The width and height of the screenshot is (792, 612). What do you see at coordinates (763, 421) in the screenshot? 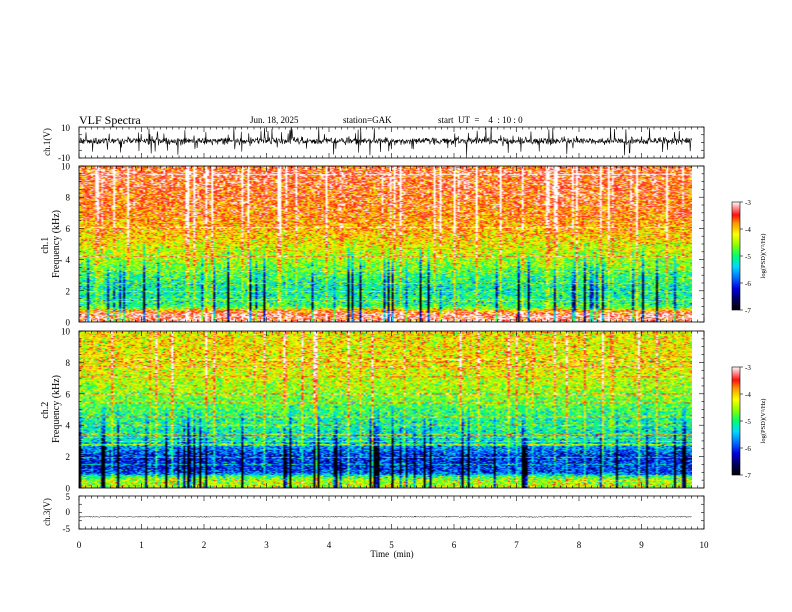
I see `ch2-colorbar-label: log(PSD)(V²/Hz)` at bounding box center [763, 421].